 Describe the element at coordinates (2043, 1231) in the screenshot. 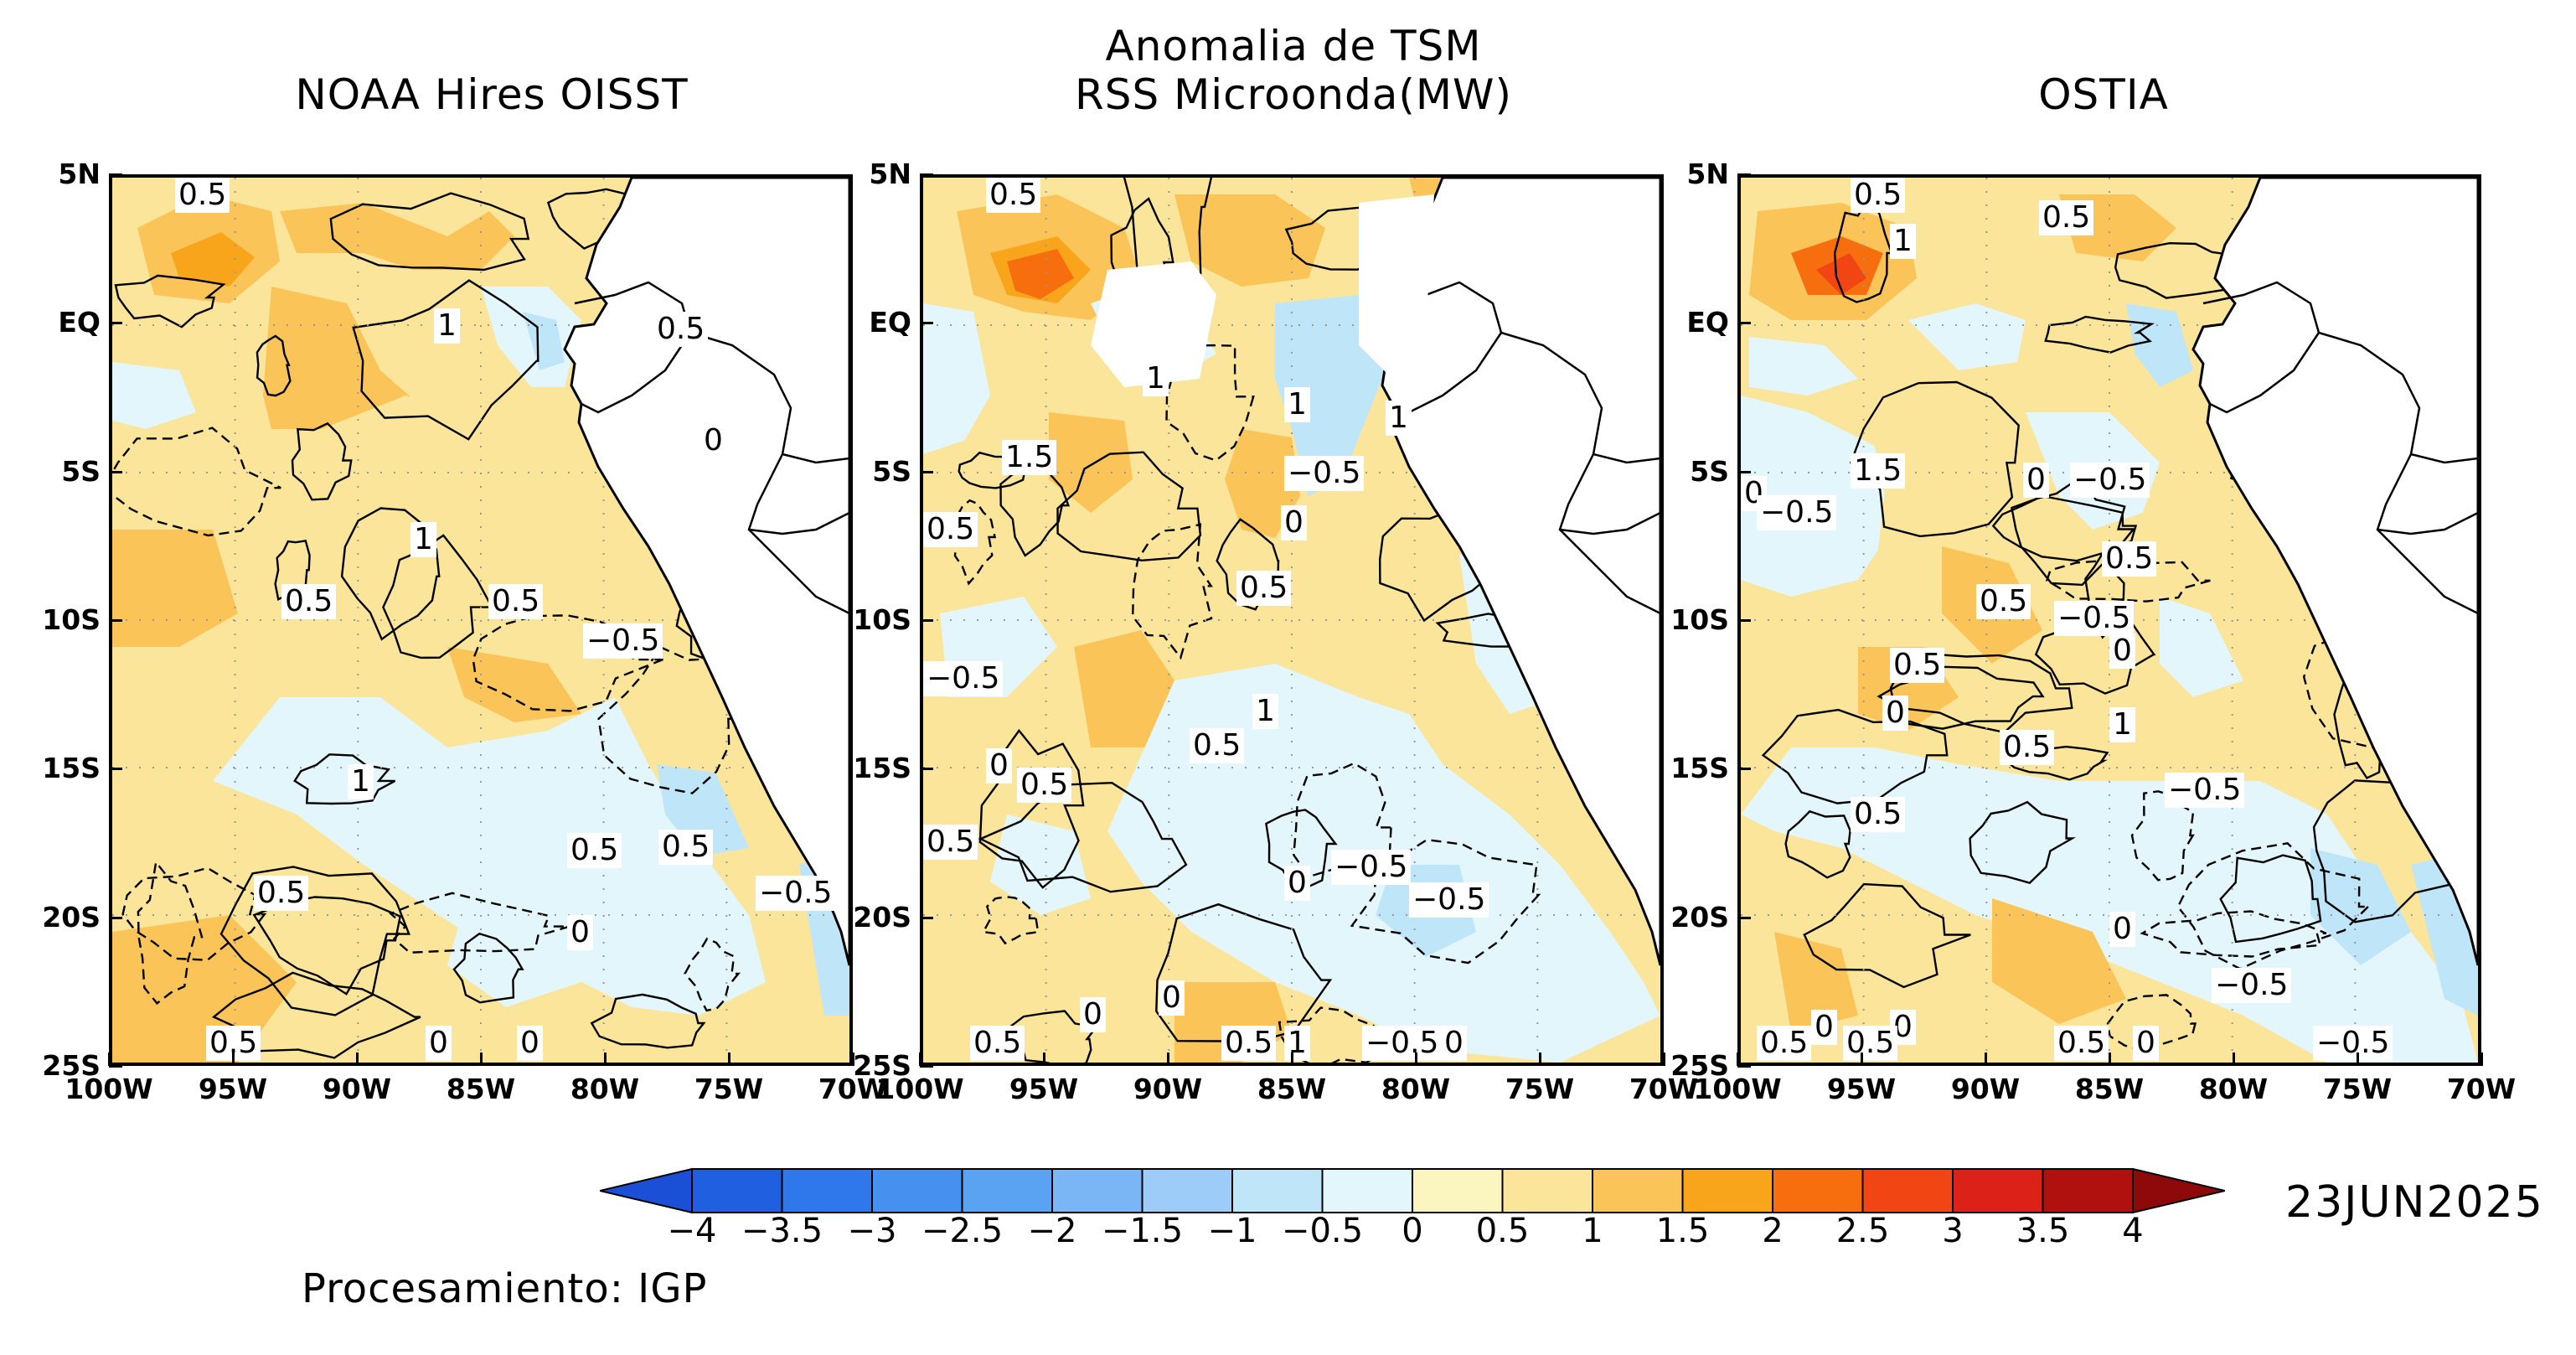

I see `colorbar-tick-label: 3.5` at that location.